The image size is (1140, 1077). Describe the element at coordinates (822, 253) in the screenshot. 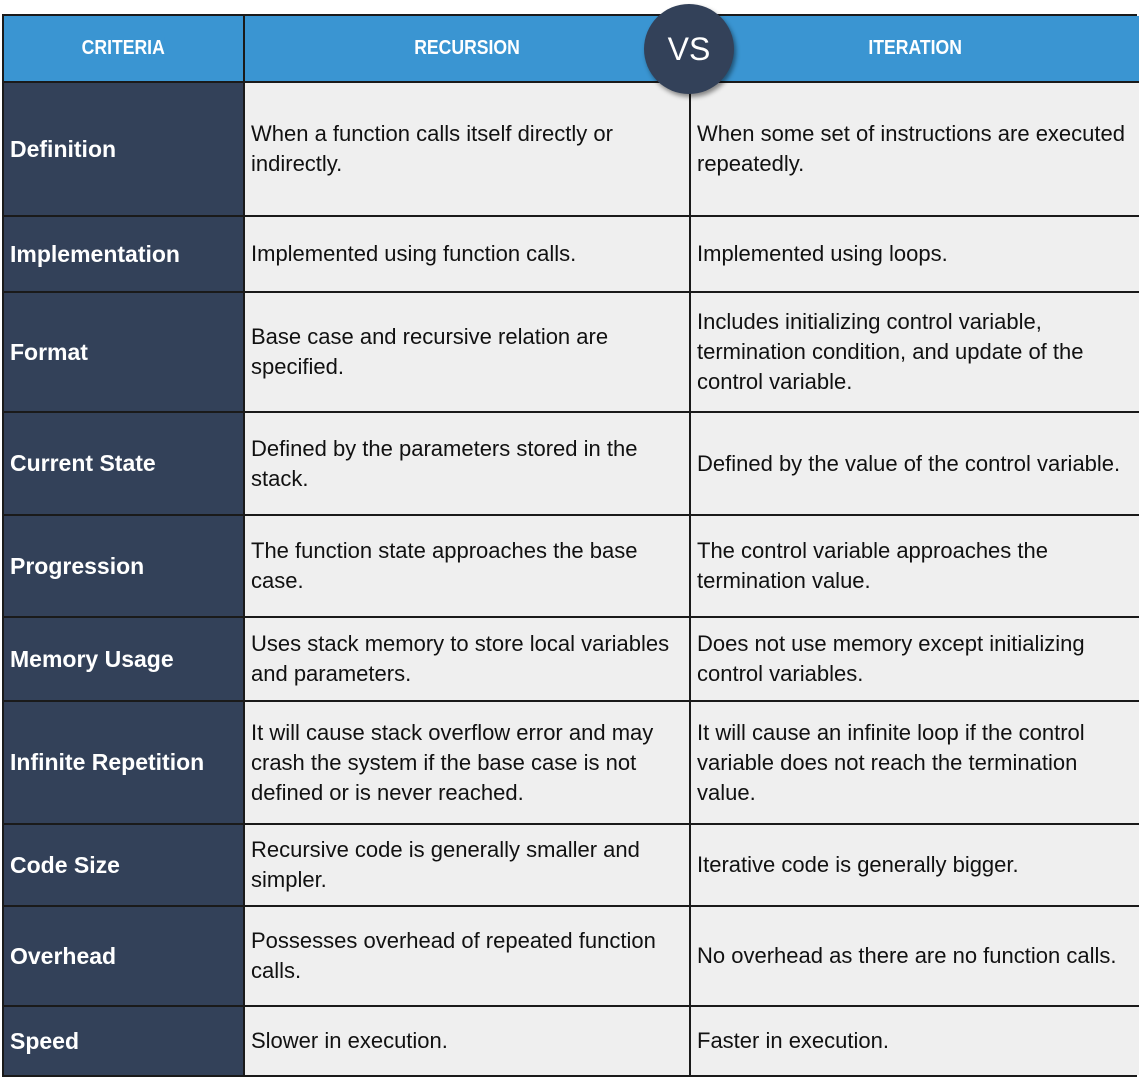

I see `iteration-text: Implemented using loops.` at that location.